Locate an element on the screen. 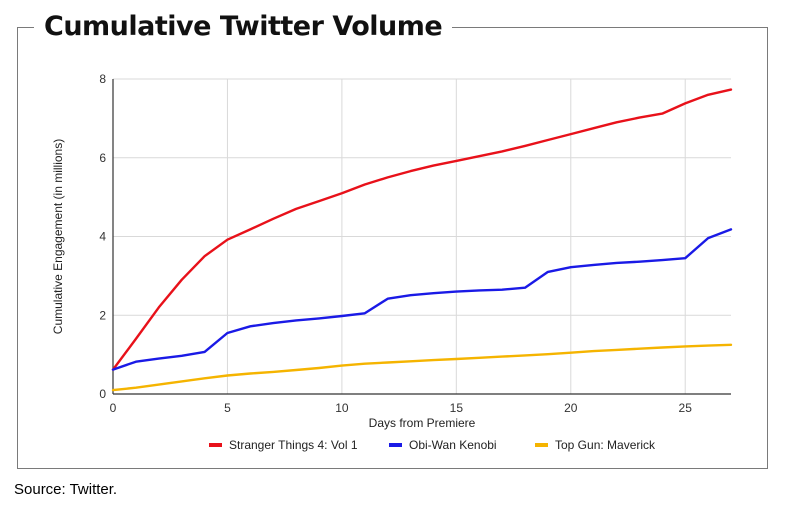 The image size is (800, 511). chart-title: Cumulative Twitter Volume is located at coordinates (243, 27).